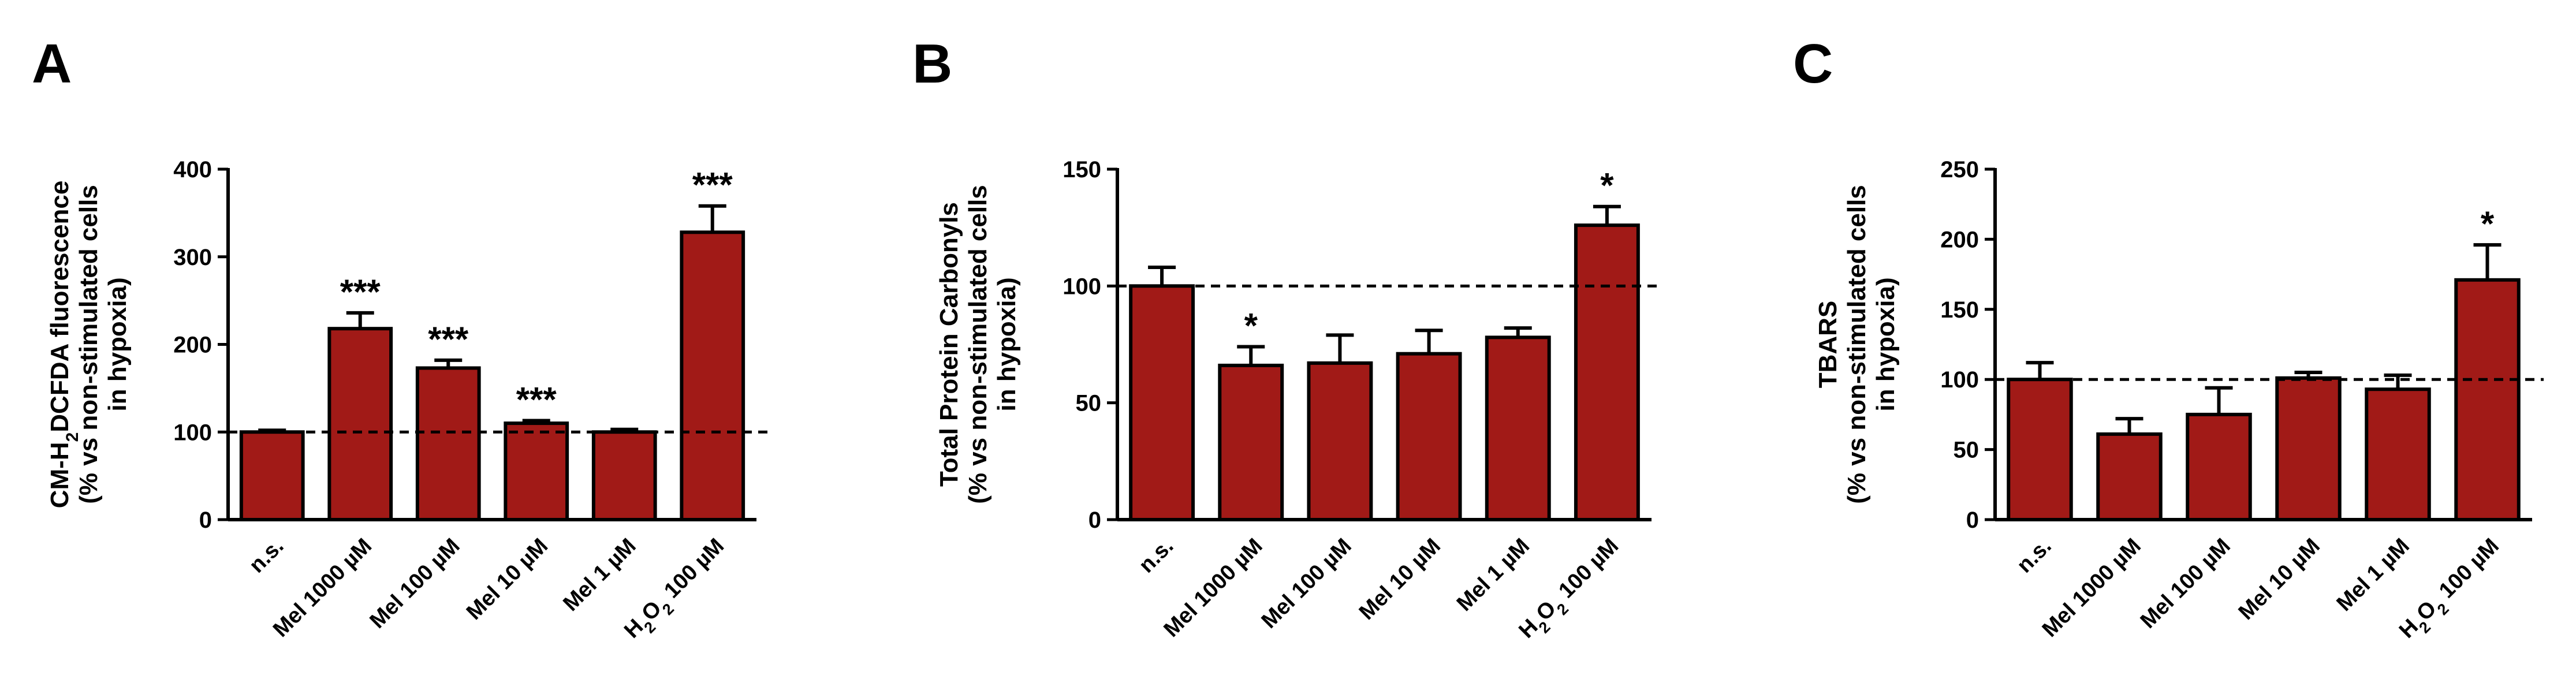 The image size is (2576, 694). Describe the element at coordinates (932, 64) in the screenshot. I see `panel-letter: B` at that location.